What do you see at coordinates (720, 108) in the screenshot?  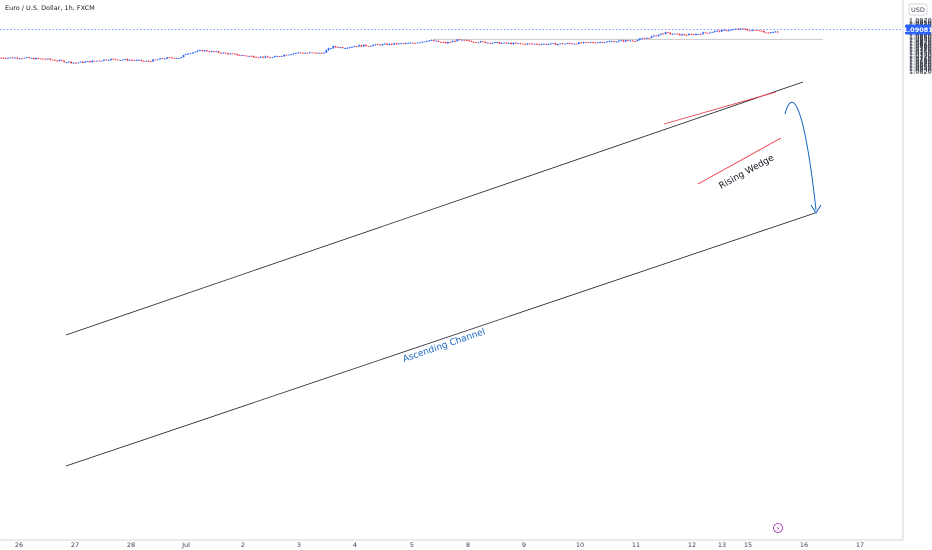 I see `wedge-upper-line` at bounding box center [720, 108].